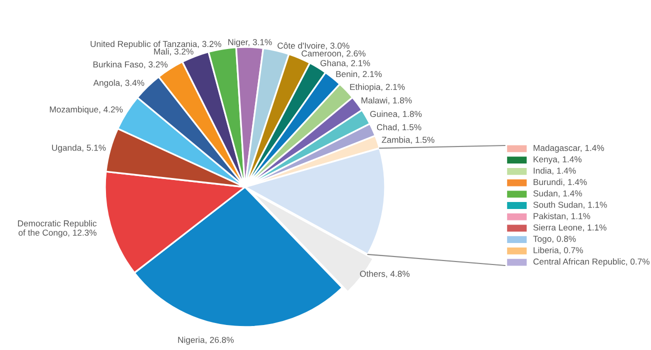 The height and width of the screenshot is (350, 651). I want to click on category-label: South Sudan, 1.1%, so click(570, 205).